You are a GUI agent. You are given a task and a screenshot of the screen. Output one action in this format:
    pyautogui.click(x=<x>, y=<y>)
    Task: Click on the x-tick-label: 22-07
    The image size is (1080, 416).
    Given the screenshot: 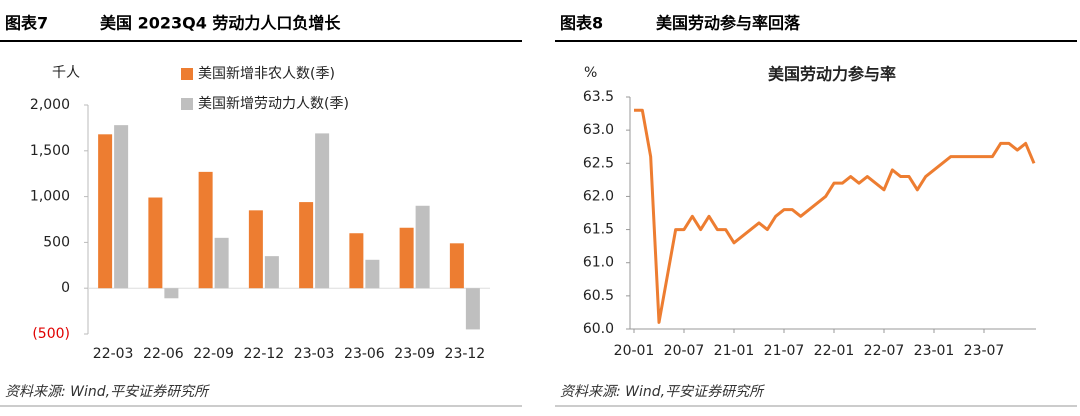 What is the action you would take?
    pyautogui.click(x=884, y=351)
    